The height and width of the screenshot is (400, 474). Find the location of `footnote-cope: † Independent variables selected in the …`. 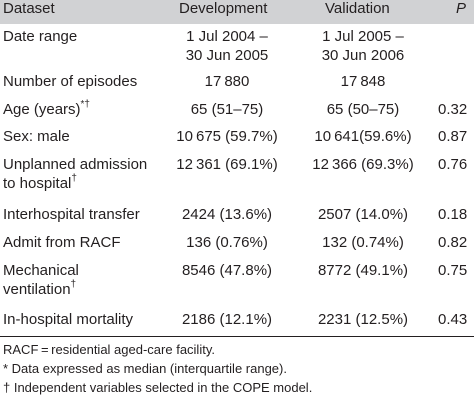

footnote-cope: † Independent variables selected in the … is located at coordinates (158, 387).